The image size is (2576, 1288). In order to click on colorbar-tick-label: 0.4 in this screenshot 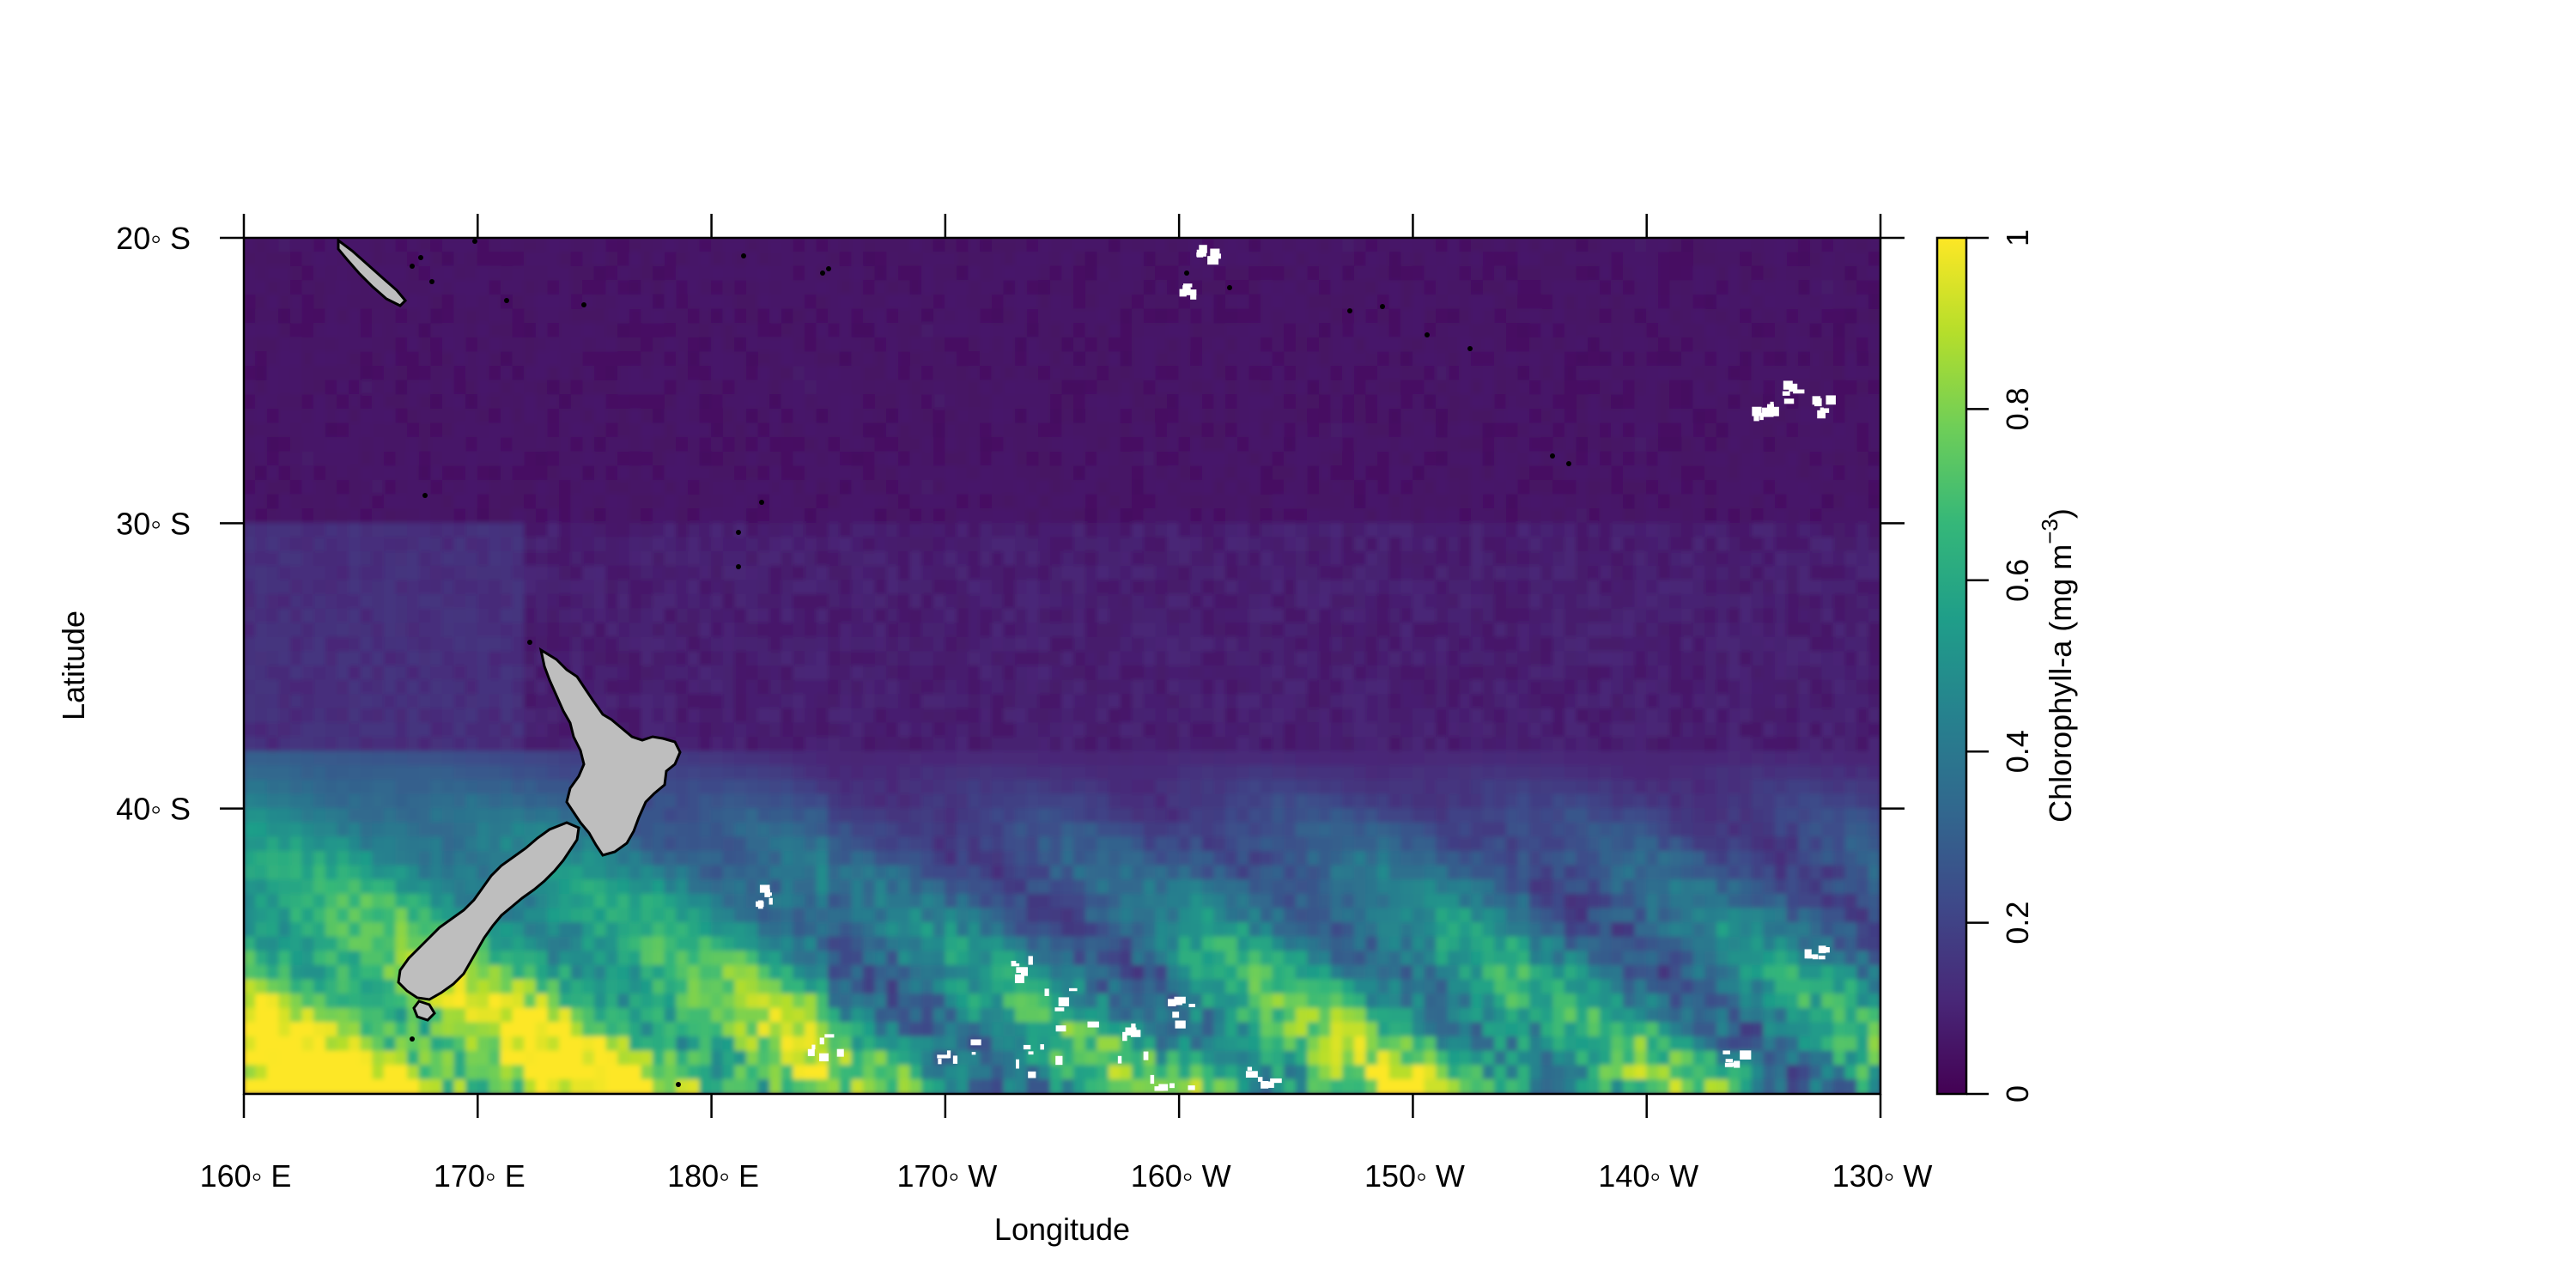, I will do `click(2018, 751)`.